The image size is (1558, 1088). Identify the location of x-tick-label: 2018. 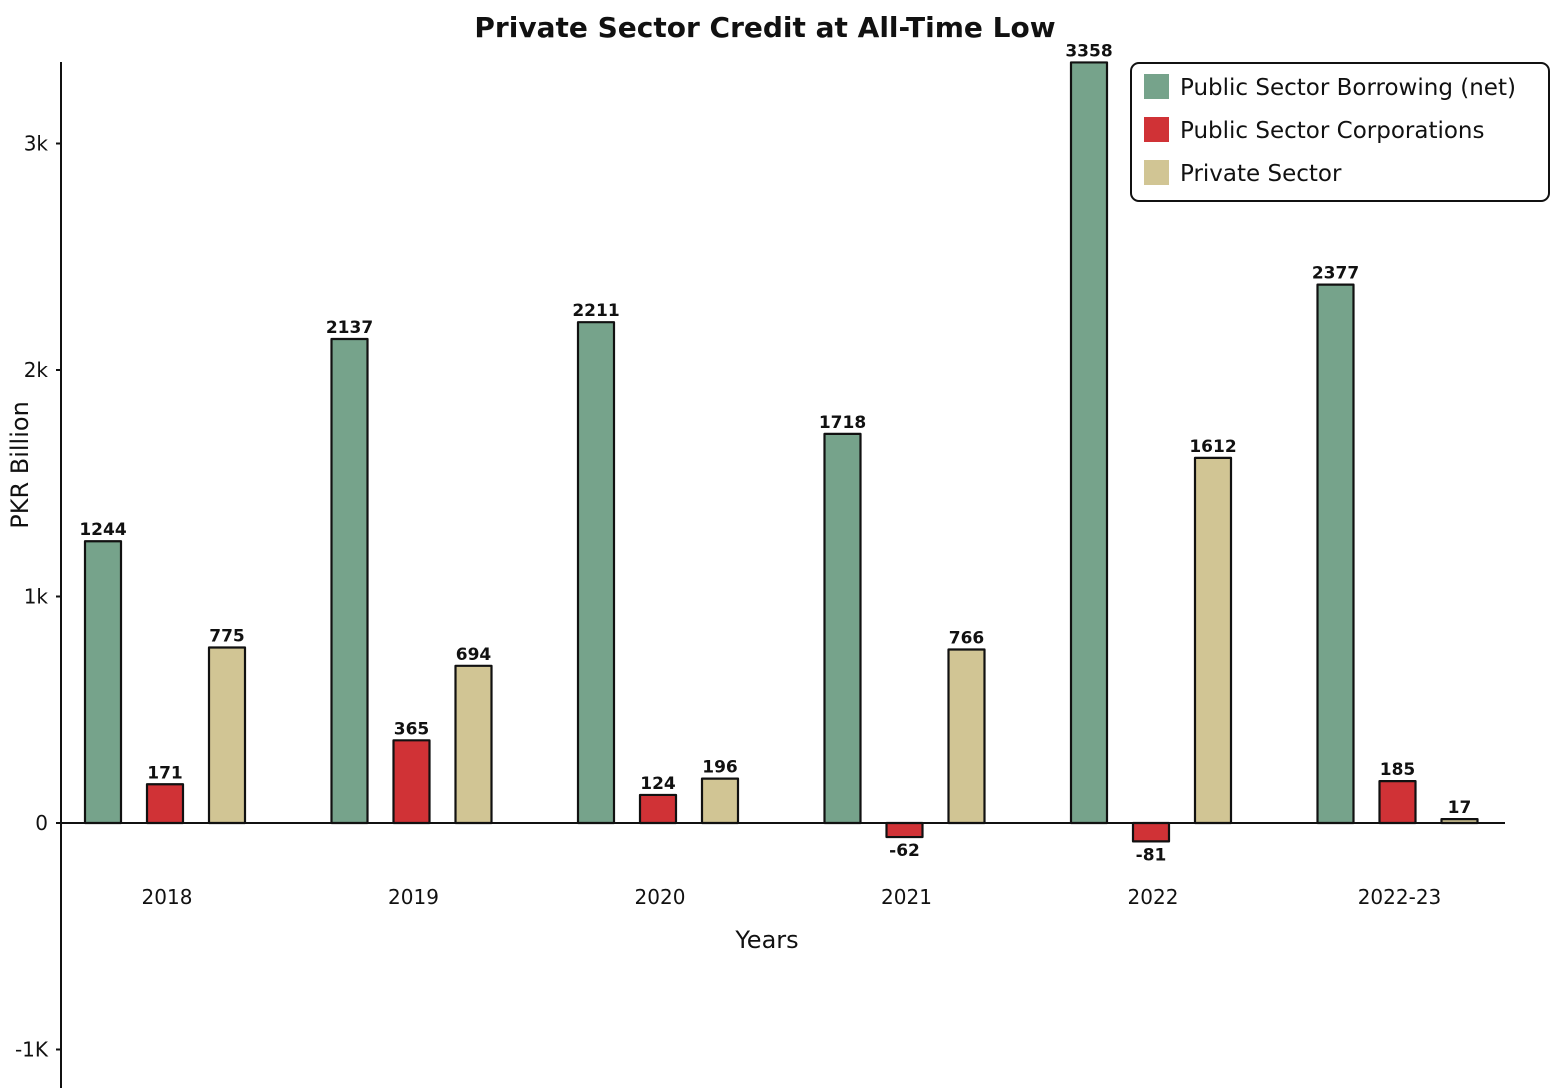
(167, 897).